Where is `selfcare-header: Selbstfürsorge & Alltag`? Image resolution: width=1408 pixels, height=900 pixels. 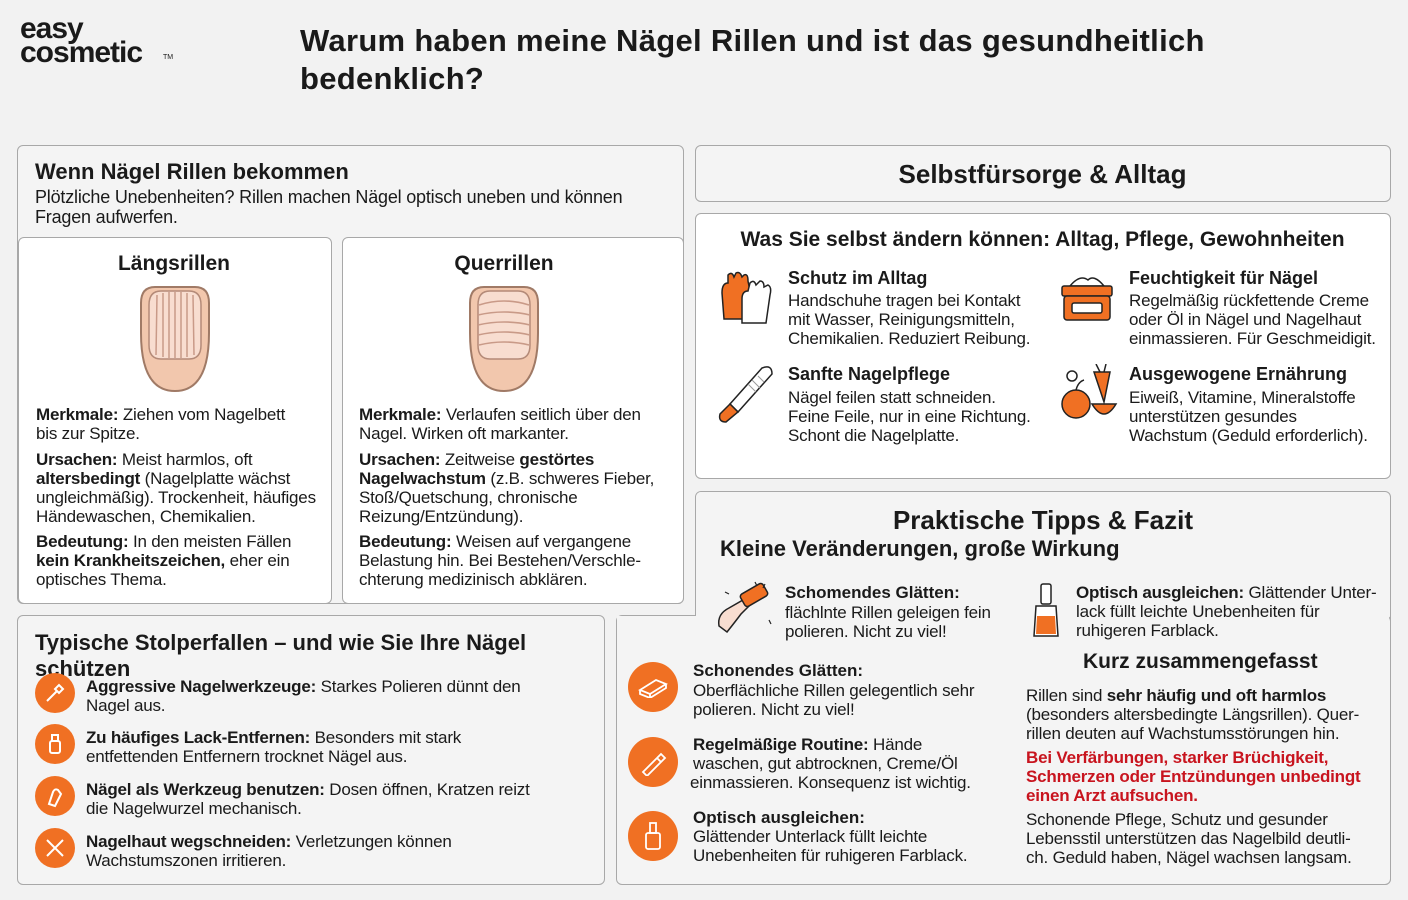
selfcare-header: Selbstfürsorge & Alltag is located at coordinates (1043, 173).